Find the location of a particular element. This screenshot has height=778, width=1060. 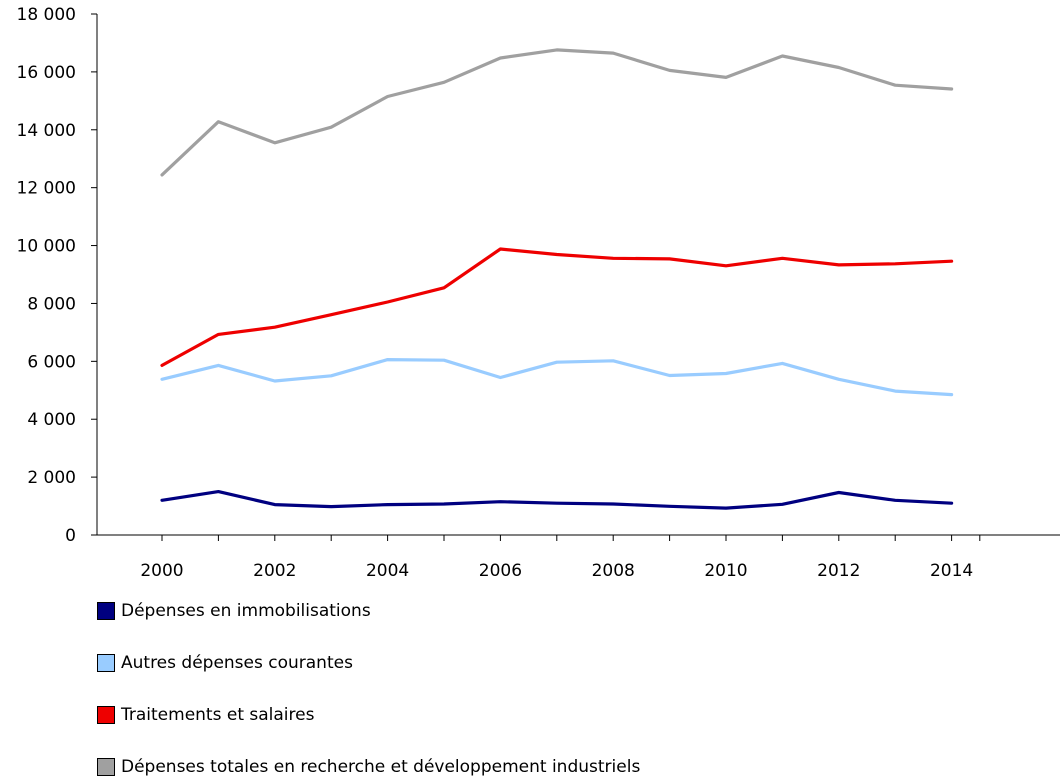

y-tick-label: 6 000 is located at coordinates (51, 362).